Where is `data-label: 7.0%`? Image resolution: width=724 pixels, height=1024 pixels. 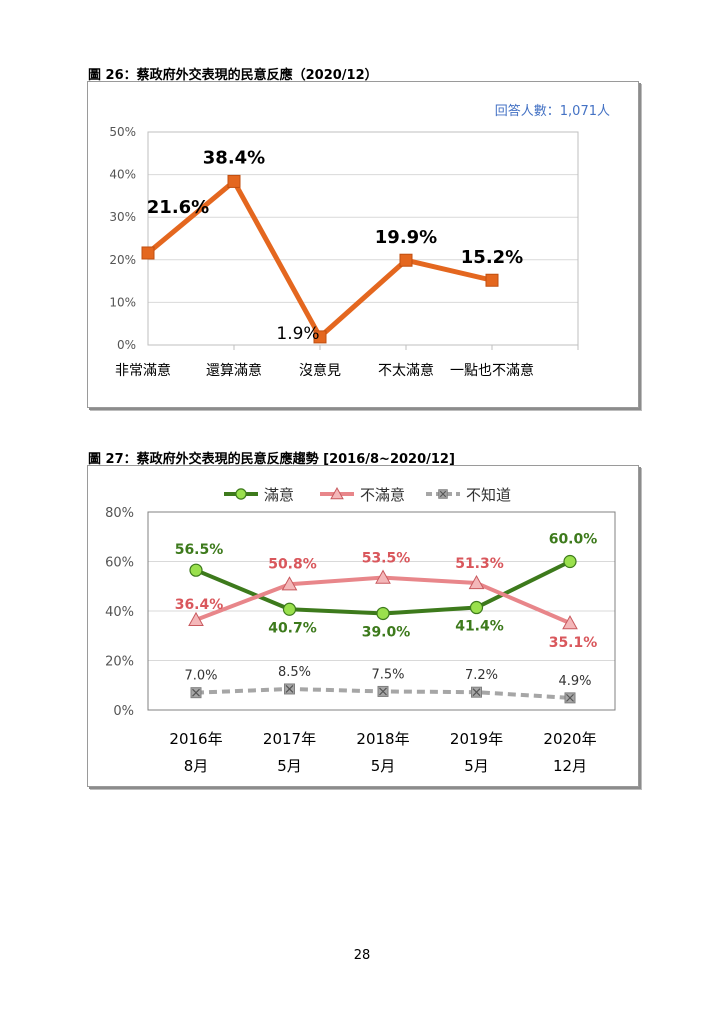
data-label: 7.0% is located at coordinates (200, 676).